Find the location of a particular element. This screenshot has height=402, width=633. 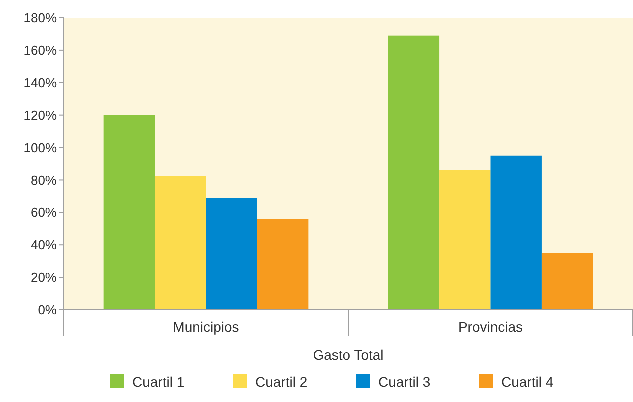

legend-label: Cuartil 1 is located at coordinates (158, 382).